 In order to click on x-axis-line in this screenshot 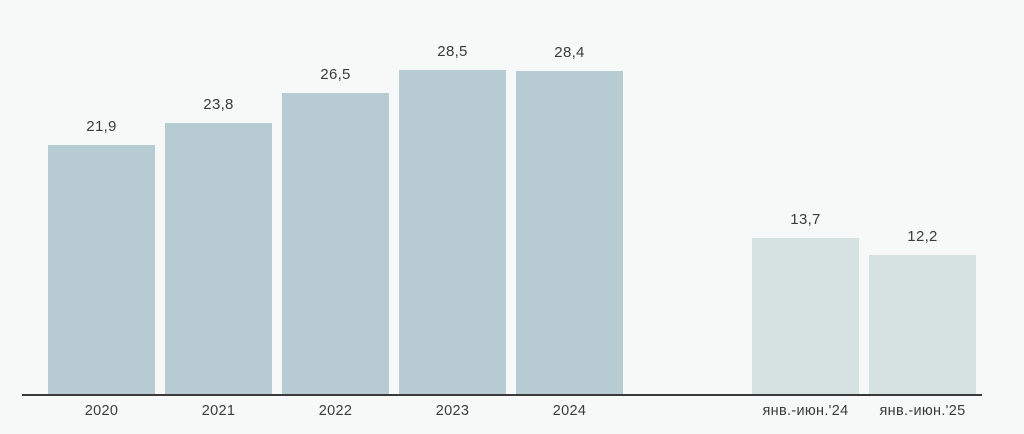, I will do `click(502, 395)`.